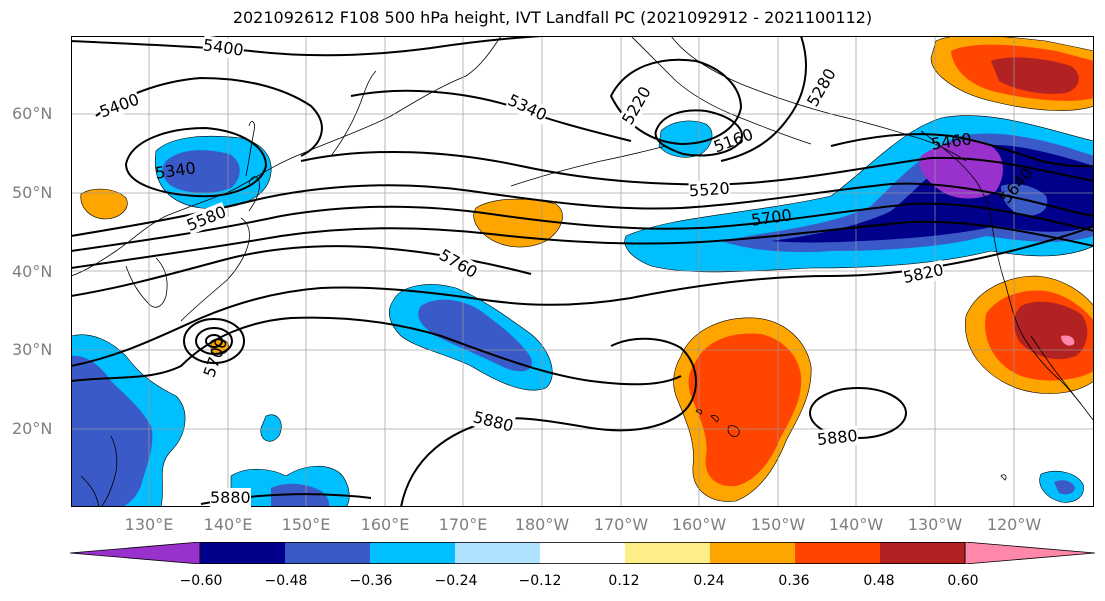  I want to click on contour-label-5760: 5760, so click(458, 263).